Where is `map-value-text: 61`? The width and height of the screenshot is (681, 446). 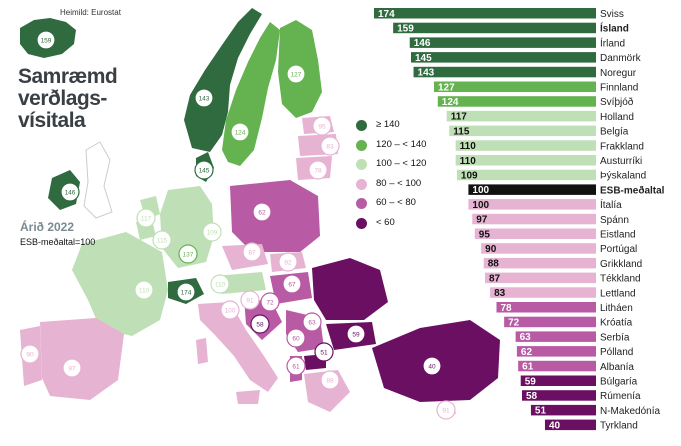 map-value-text: 61 is located at coordinates (296, 367).